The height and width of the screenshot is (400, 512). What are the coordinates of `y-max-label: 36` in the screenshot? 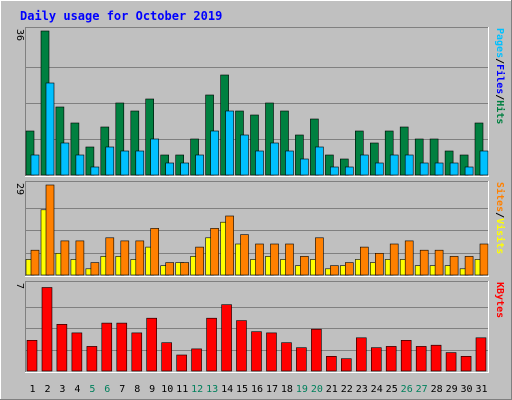 It's located at (19, 35).